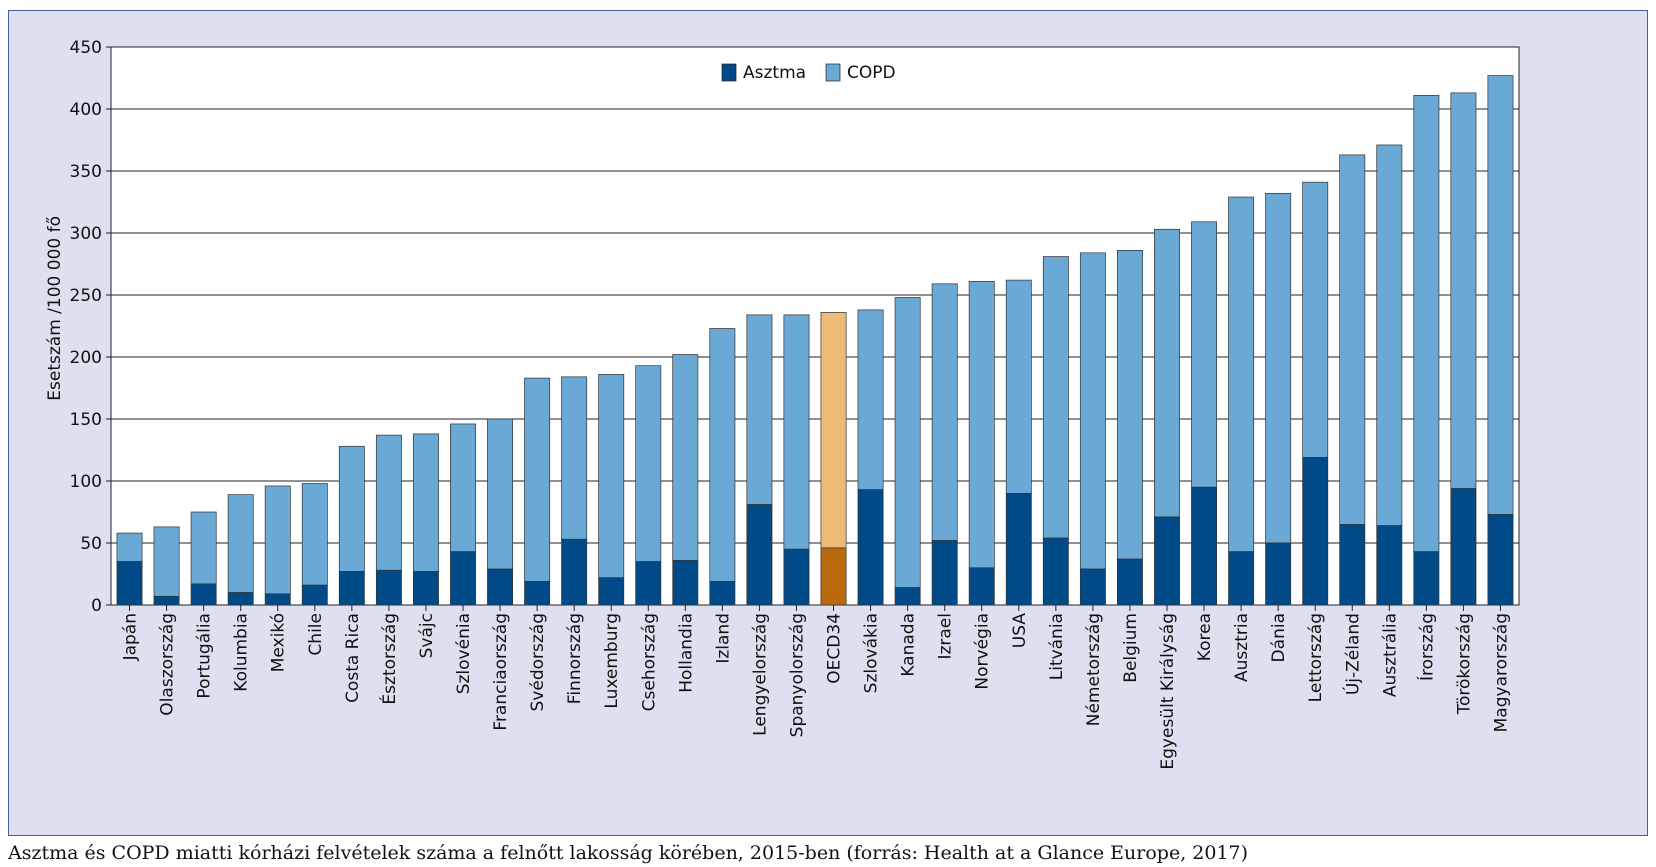  Describe the element at coordinates (760, 674) in the screenshot. I see `x-tick-label: Lengyelország` at that location.